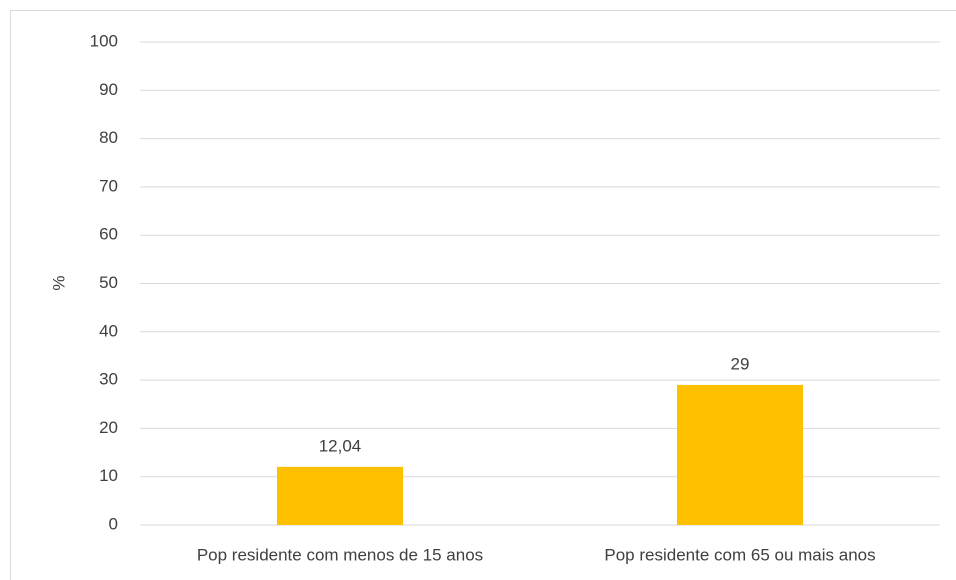 This screenshot has height=580, width=956. Describe the element at coordinates (108, 89) in the screenshot. I see `y-tick-label: 90` at that location.